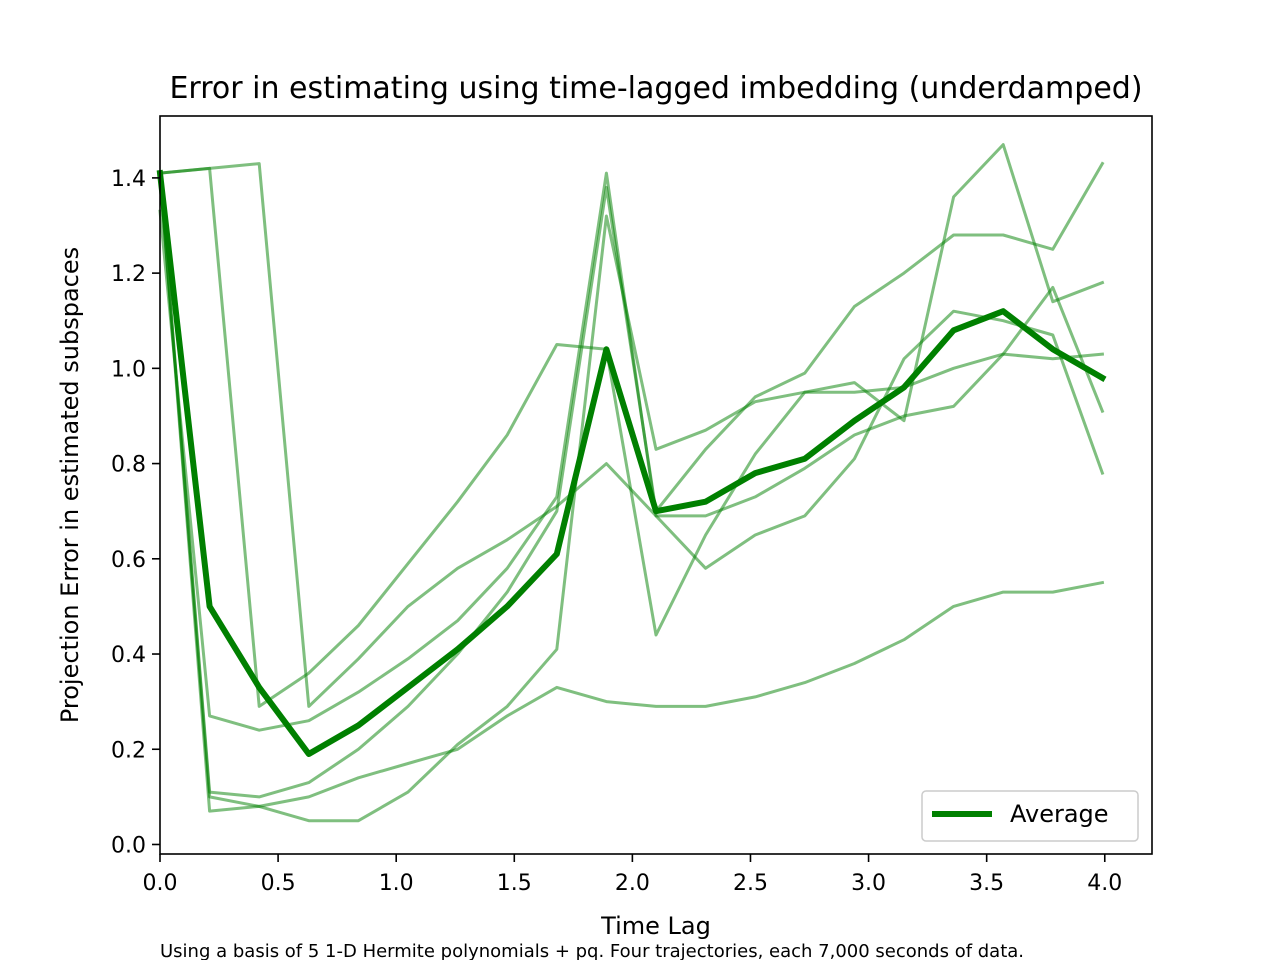 The image size is (1280, 960). What do you see at coordinates (128, 750) in the screenshot?
I see `y-tick-label: 0.2` at bounding box center [128, 750].